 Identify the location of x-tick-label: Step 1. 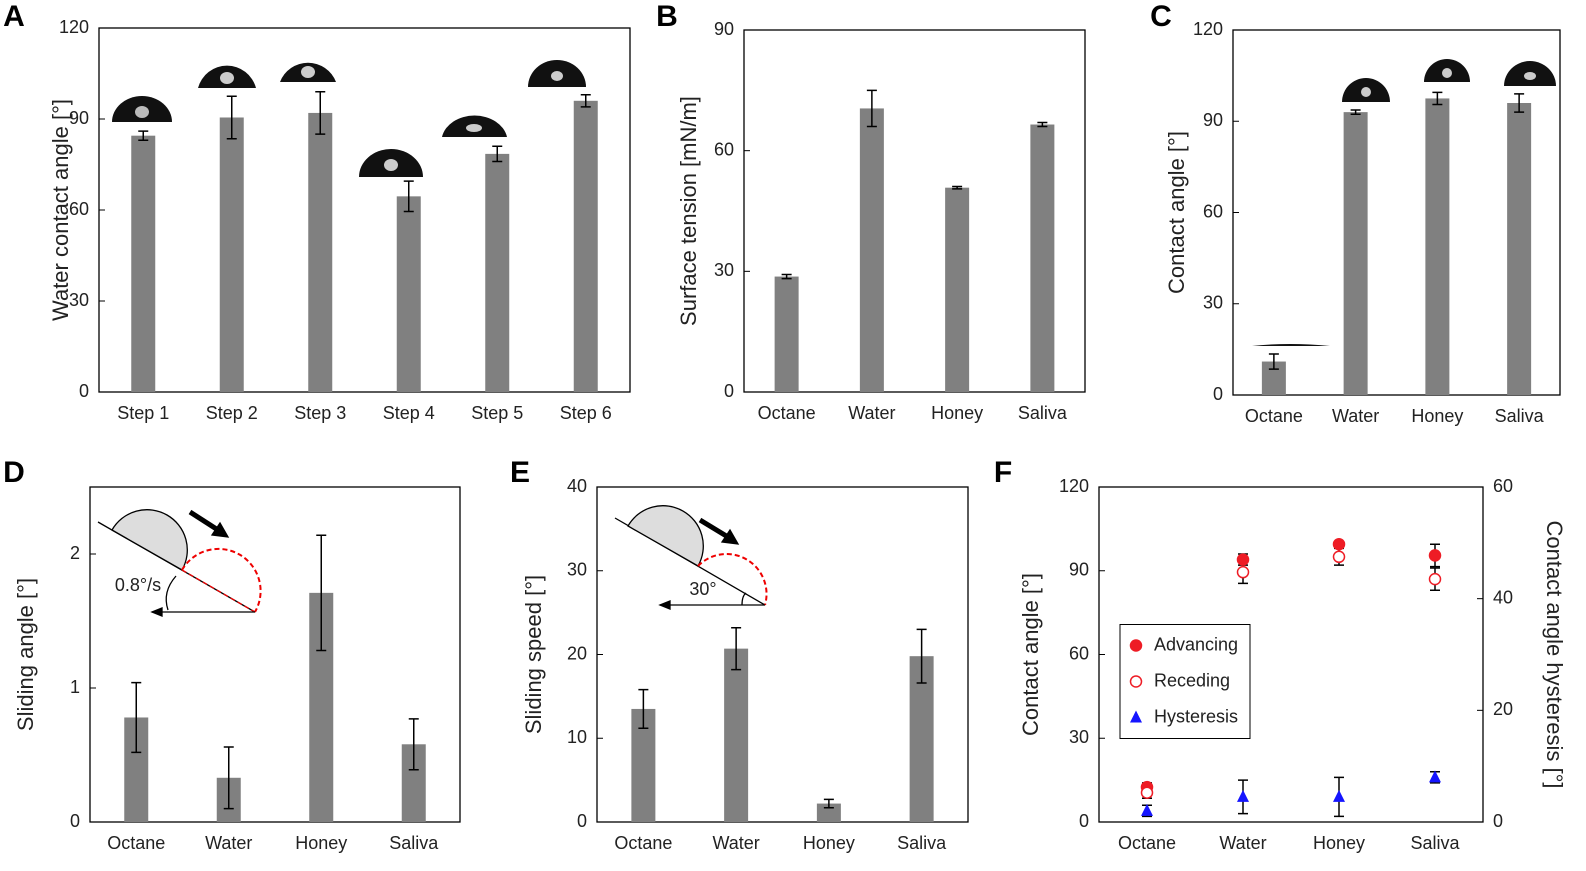
(143, 413).